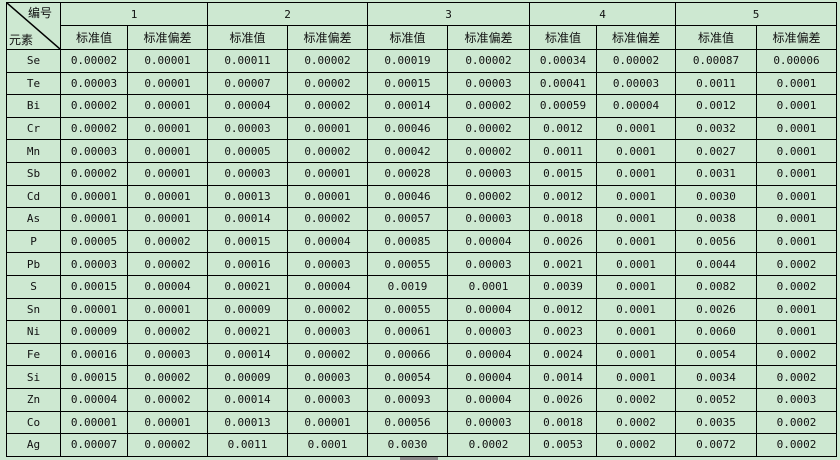 Image resolution: width=840 pixels, height=460 pixels. I want to click on element-cell: Cd, so click(33, 196).